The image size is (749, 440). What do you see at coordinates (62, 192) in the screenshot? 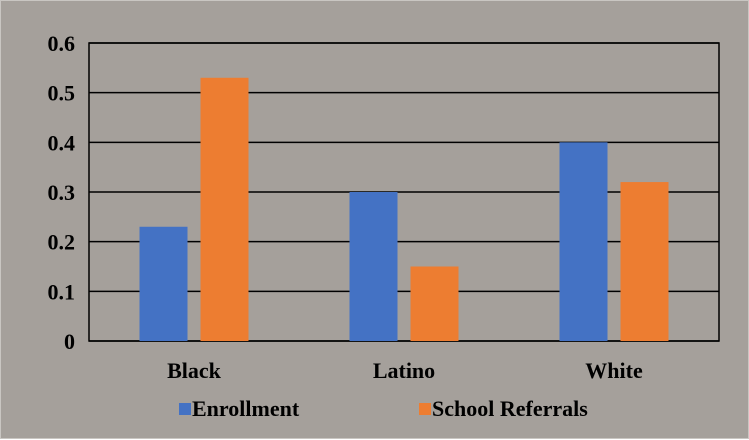
I see `y-tick-label: 0.3` at bounding box center [62, 192].